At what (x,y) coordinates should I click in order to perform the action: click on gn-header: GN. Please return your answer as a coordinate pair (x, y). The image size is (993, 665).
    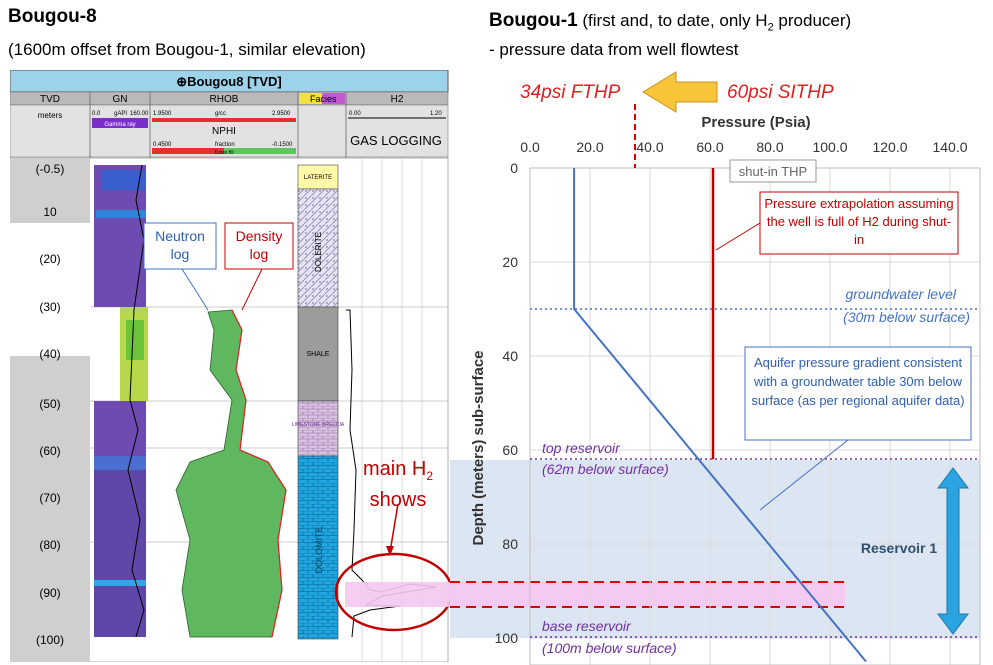
    Looking at the image, I should click on (120, 99).